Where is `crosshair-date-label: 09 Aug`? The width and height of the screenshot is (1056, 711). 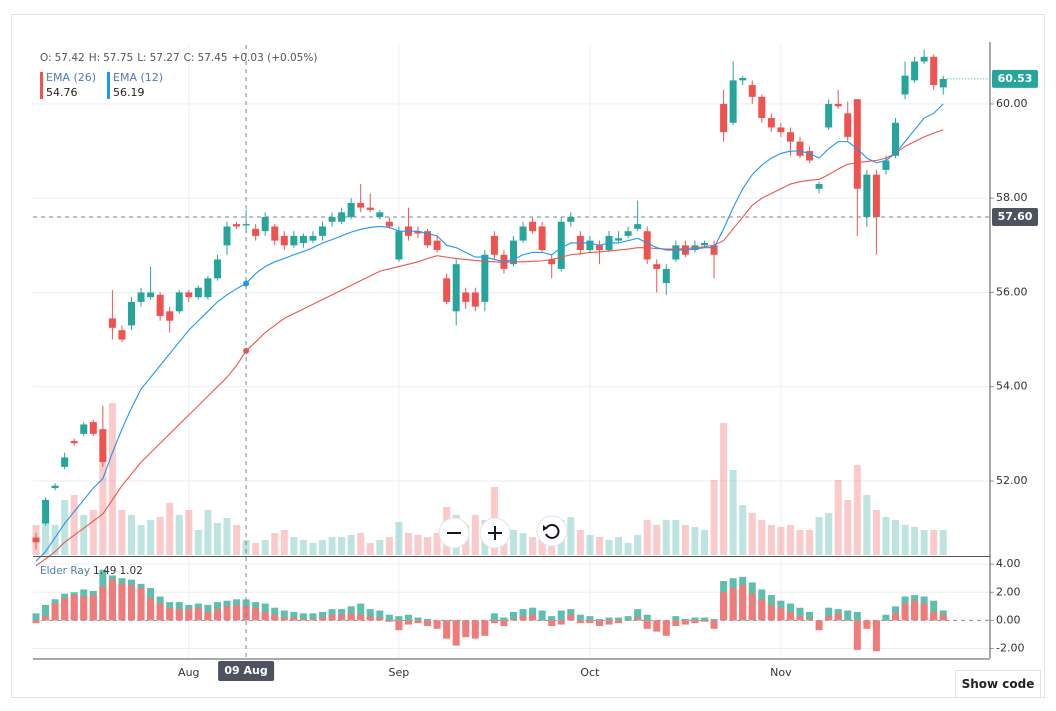
crosshair-date-label: 09 Aug is located at coordinates (245, 670).